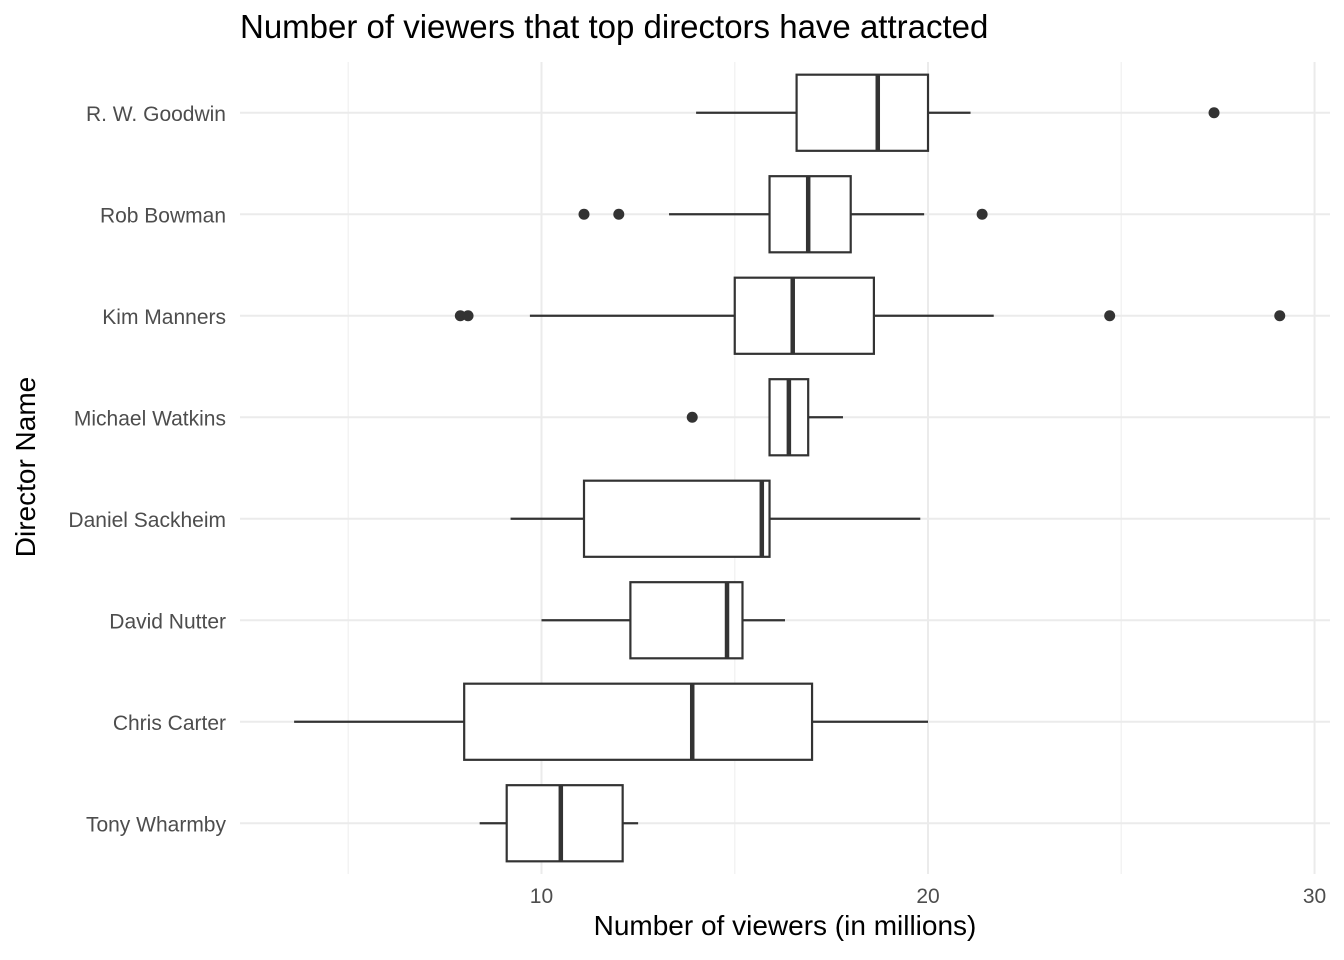  What do you see at coordinates (25, 467) in the screenshot?
I see `y-axis-label: Director Name` at bounding box center [25, 467].